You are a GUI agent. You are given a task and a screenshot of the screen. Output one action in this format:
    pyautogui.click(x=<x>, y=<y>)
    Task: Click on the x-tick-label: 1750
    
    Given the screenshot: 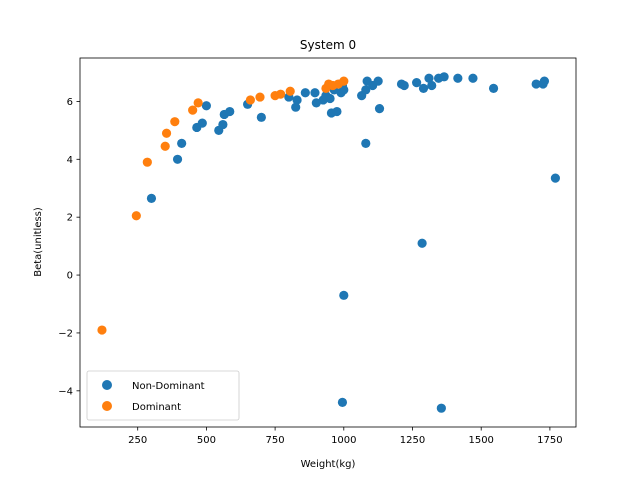 What is the action you would take?
    pyautogui.click(x=549, y=440)
    